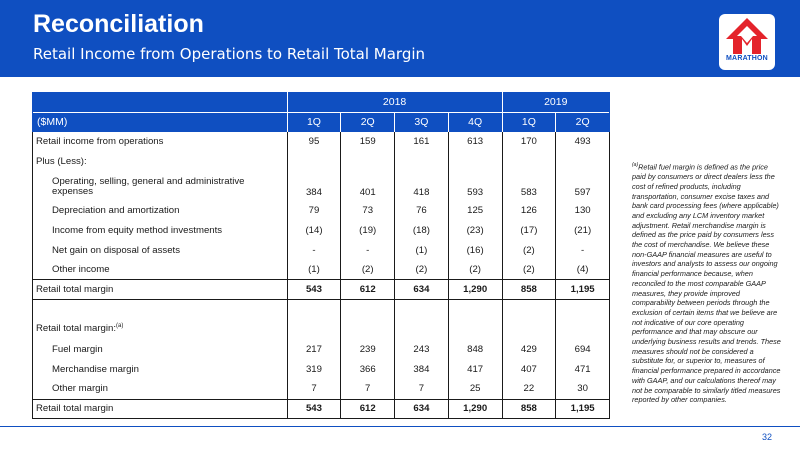 The width and height of the screenshot is (800, 450). I want to click on cell-value: 418, so click(421, 186).